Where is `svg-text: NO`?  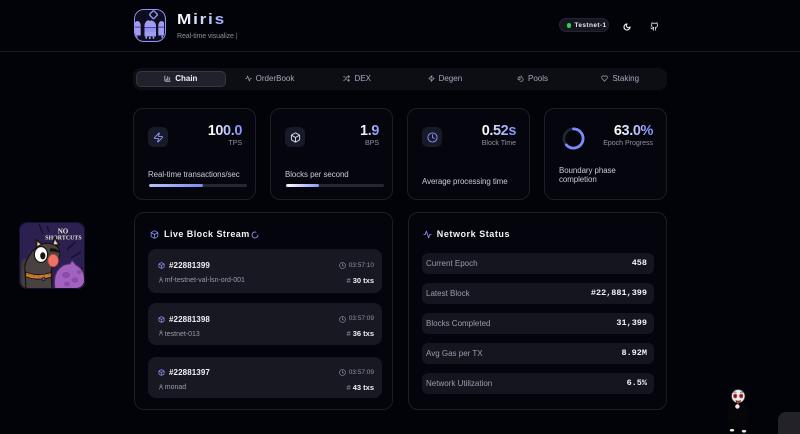
svg-text: NO is located at coordinates (63, 232).